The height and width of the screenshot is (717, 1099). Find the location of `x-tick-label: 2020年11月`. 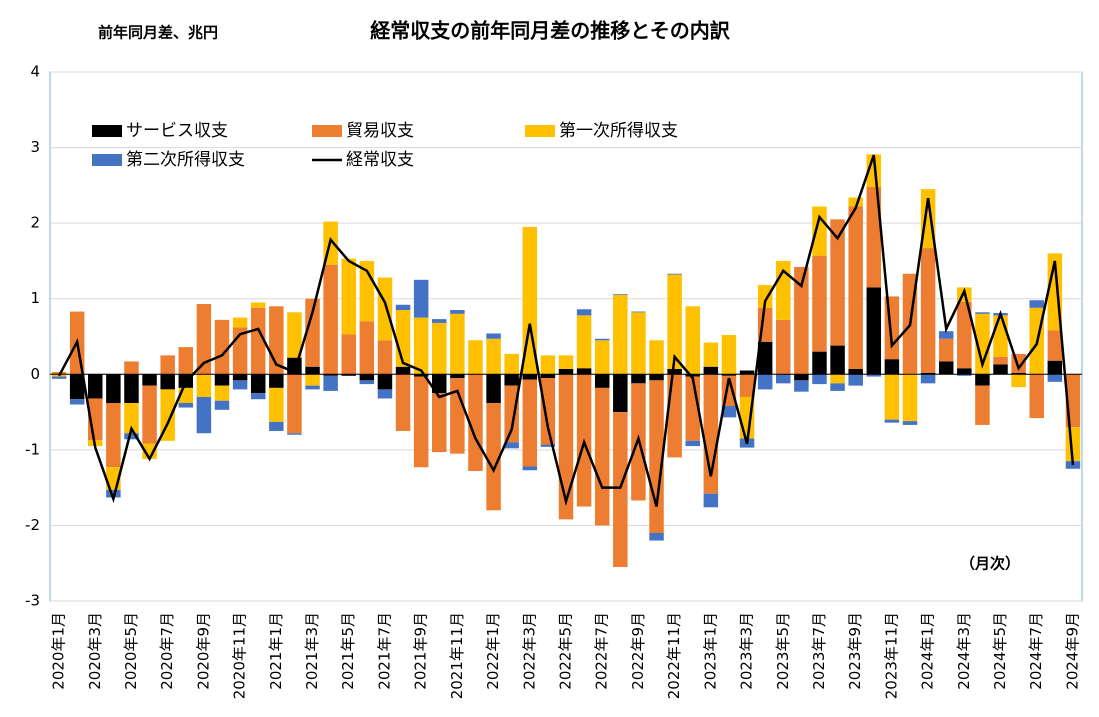

x-tick-label: 2020年11月 is located at coordinates (240, 655).